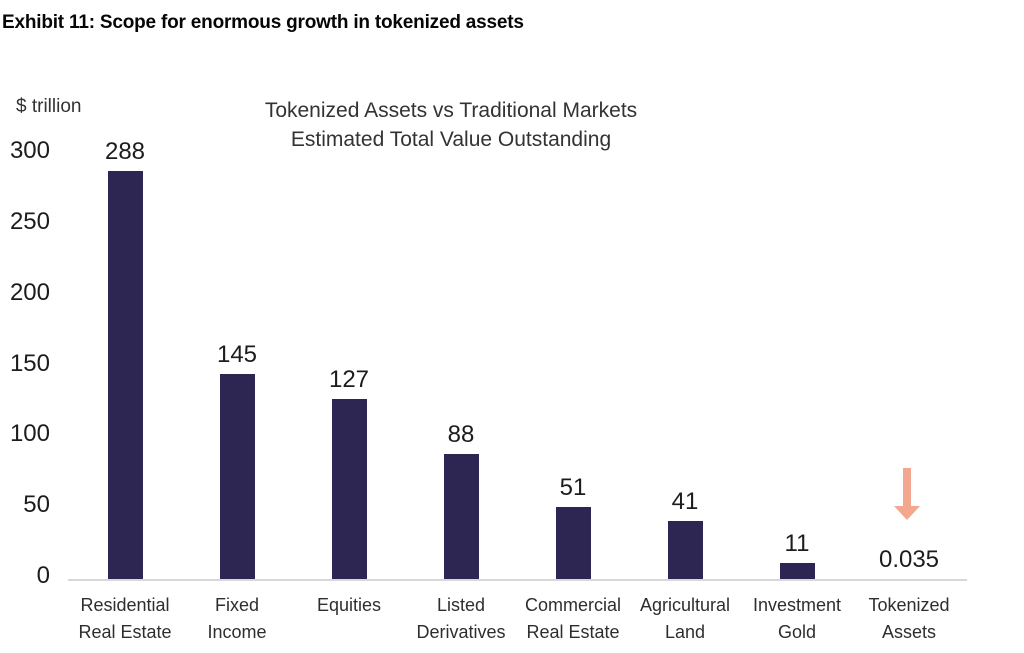 The height and width of the screenshot is (653, 1024). What do you see at coordinates (461, 435) in the screenshot?
I see `value-label: 88` at bounding box center [461, 435].